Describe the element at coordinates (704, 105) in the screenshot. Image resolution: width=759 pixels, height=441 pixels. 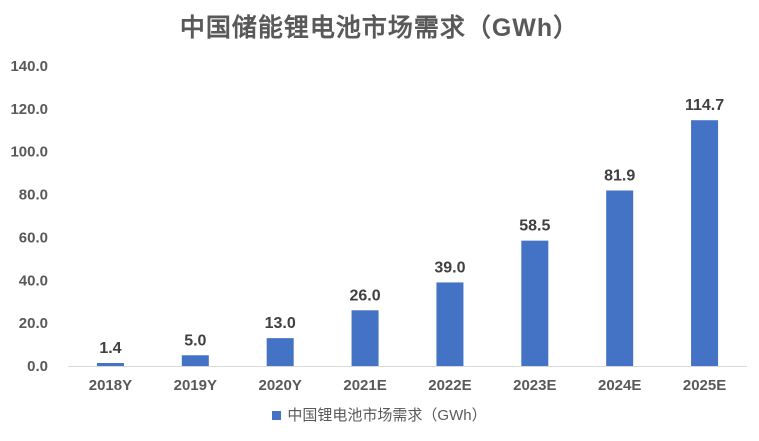
I see `data-label: 114.7` at that location.